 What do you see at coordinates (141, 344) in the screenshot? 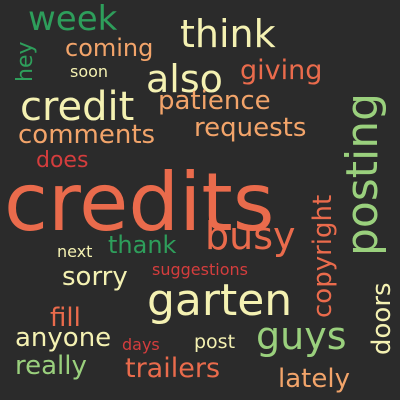
I see `word-days: days` at bounding box center [141, 344].